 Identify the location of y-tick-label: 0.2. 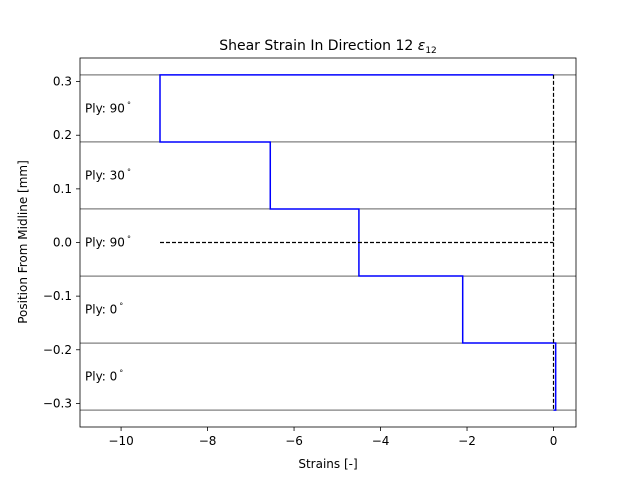
(62, 135).